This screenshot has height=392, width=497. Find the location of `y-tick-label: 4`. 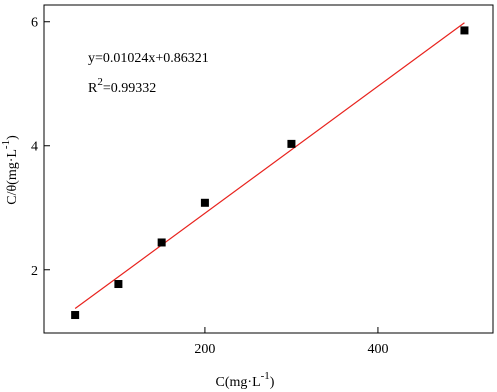

y-tick-label: 4 is located at coordinates (34, 147).